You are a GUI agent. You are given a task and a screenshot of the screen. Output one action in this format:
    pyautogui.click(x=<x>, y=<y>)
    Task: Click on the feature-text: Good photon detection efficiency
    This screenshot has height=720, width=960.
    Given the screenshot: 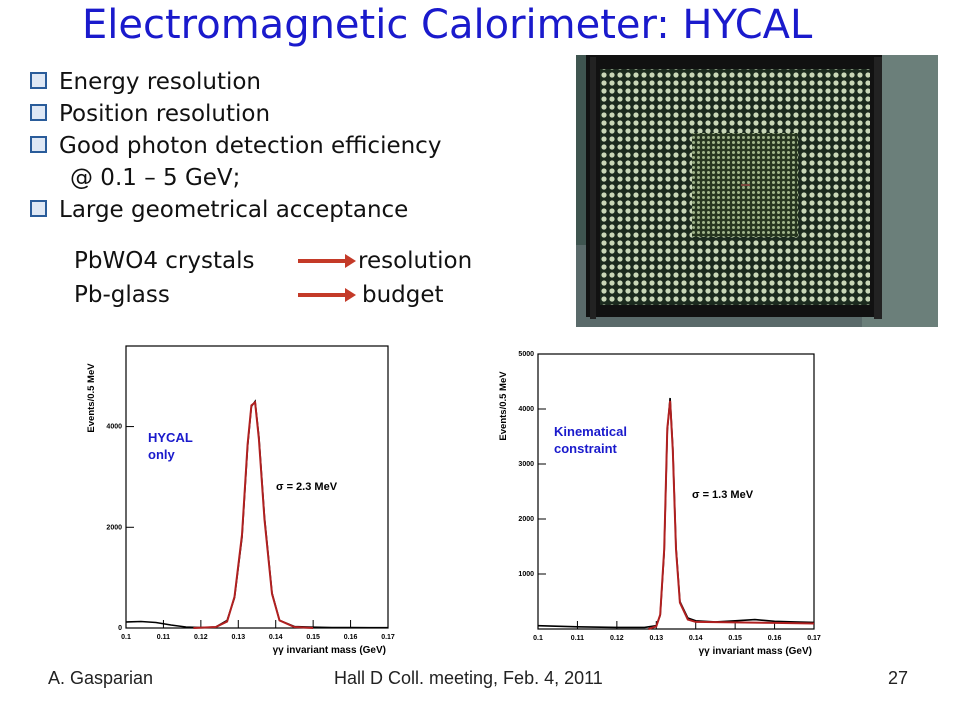 What is the action you would take?
    pyautogui.click(x=250, y=146)
    